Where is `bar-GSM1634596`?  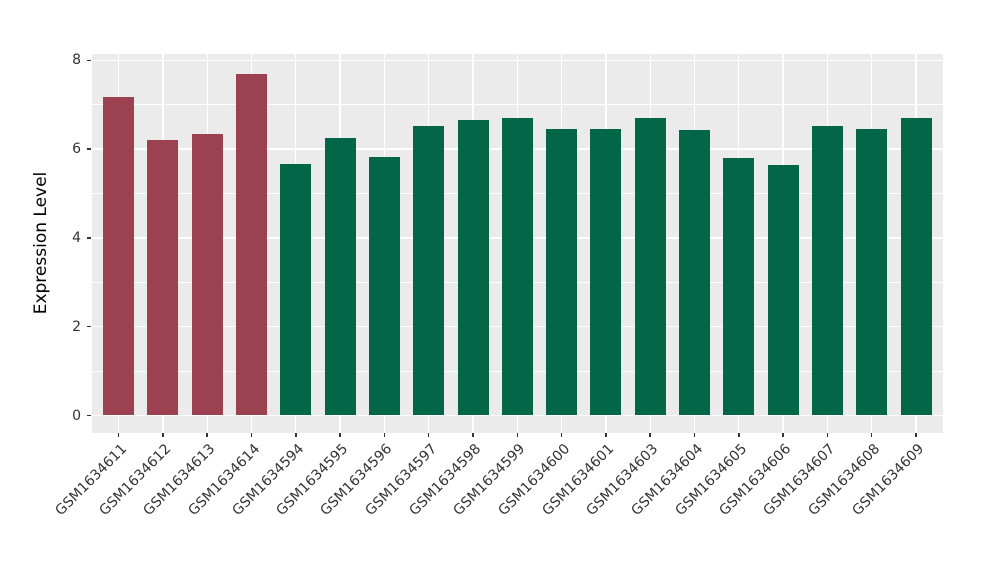
bar-GSM1634596 is located at coordinates (384, 286).